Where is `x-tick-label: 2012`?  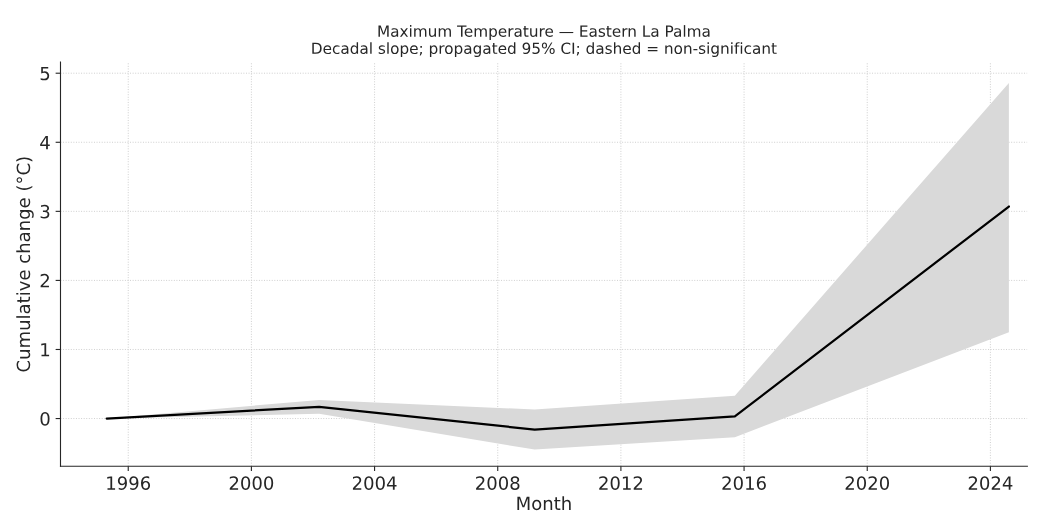 x-tick-label: 2012 is located at coordinates (621, 483).